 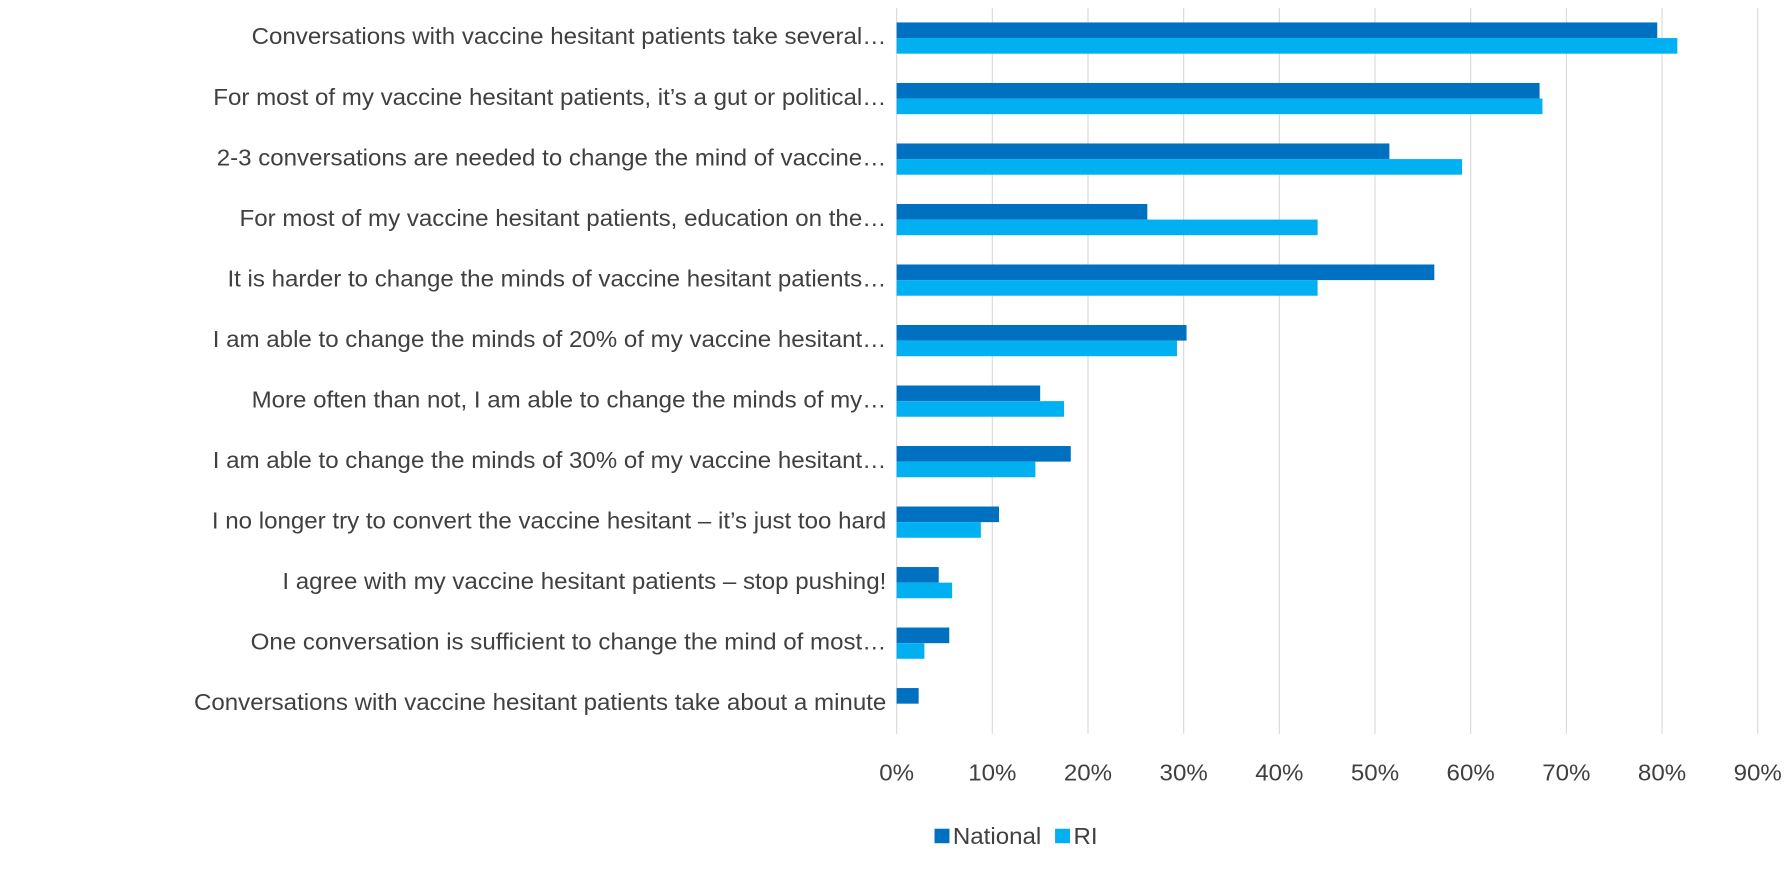 What do you see at coordinates (1279, 773) in the screenshot?
I see `x-tick-label: 40%` at bounding box center [1279, 773].